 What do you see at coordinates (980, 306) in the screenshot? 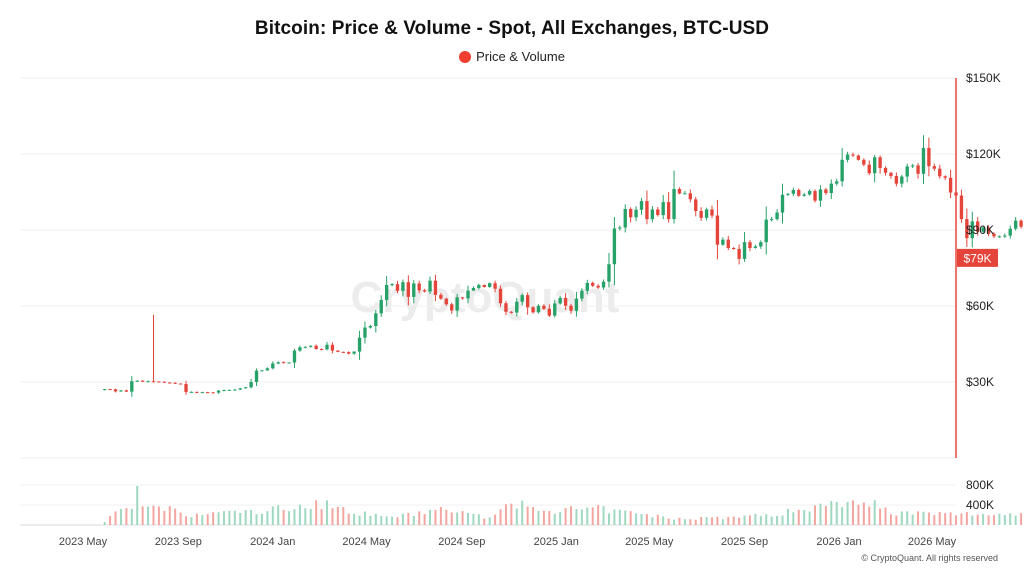
I see `price-tick-label: $60K` at bounding box center [980, 306].